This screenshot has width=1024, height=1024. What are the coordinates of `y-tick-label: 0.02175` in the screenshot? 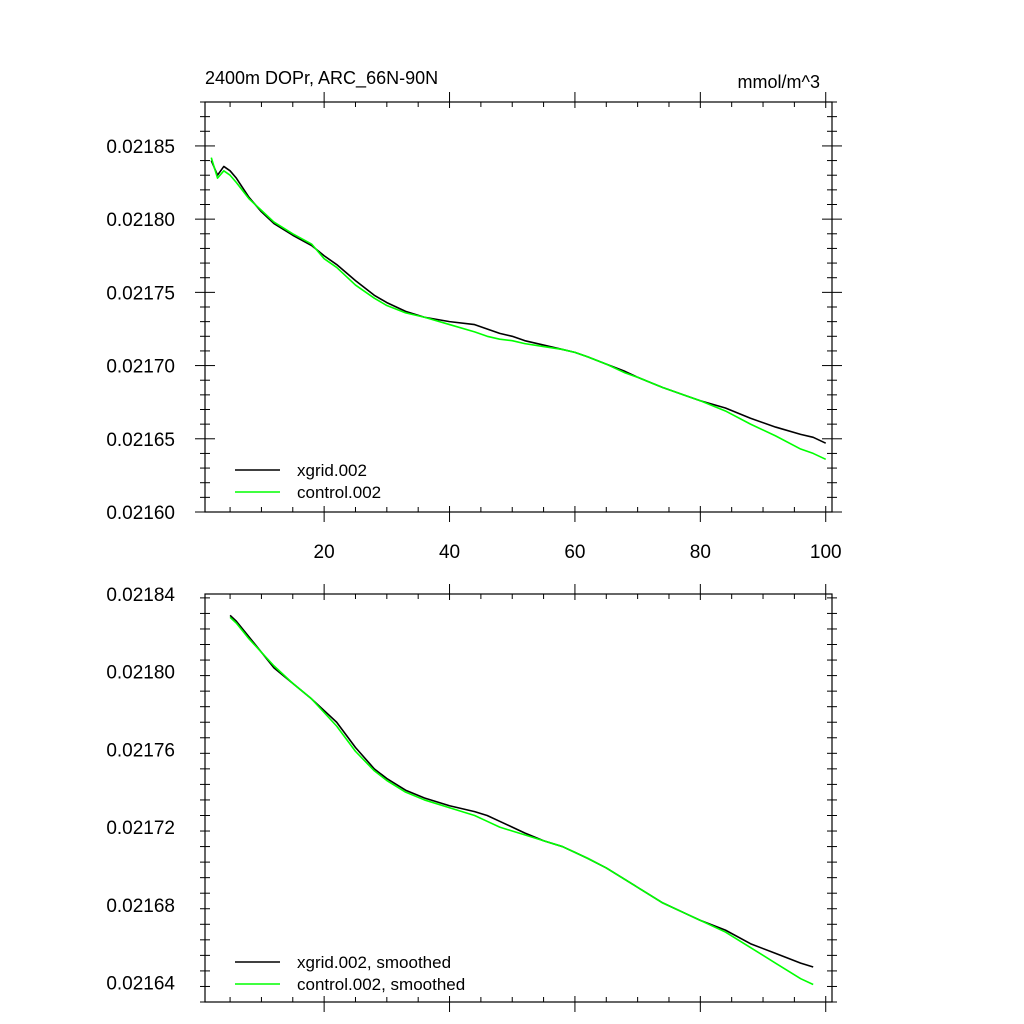 It's located at (140, 293).